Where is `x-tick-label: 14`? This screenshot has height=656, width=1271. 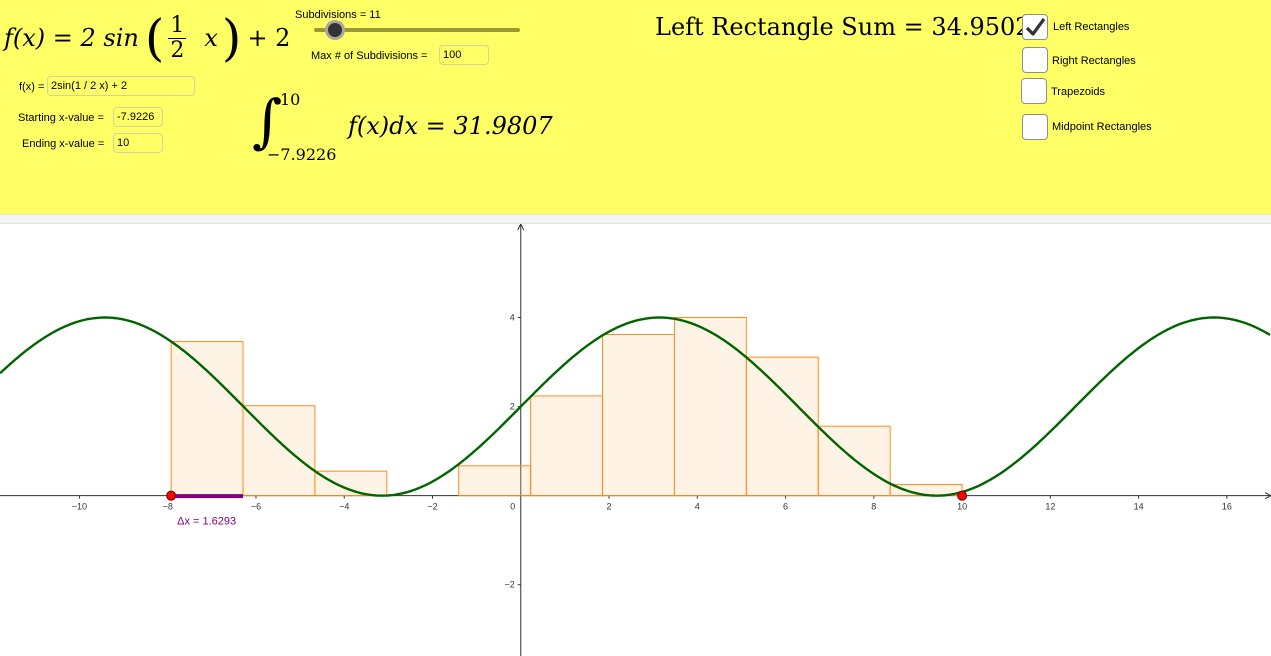 x-tick-label: 14 is located at coordinates (1139, 507).